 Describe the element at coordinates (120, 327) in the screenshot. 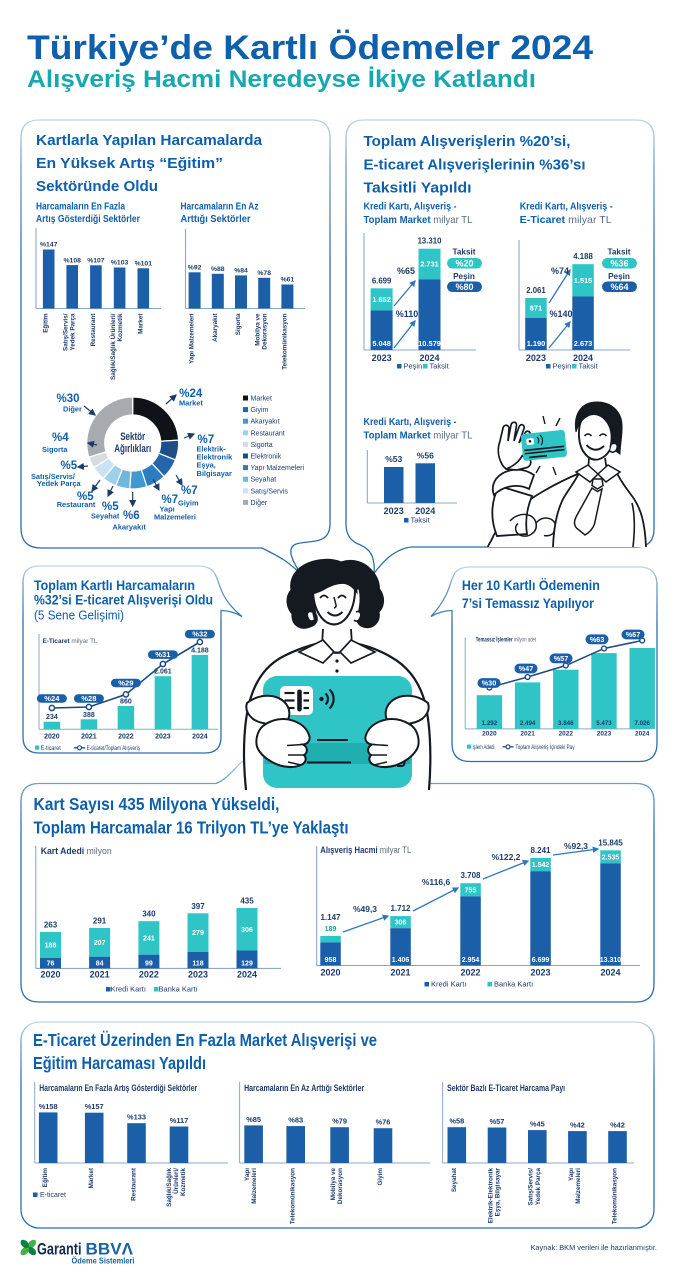

I see `svg-text: Kozmetik` at that location.